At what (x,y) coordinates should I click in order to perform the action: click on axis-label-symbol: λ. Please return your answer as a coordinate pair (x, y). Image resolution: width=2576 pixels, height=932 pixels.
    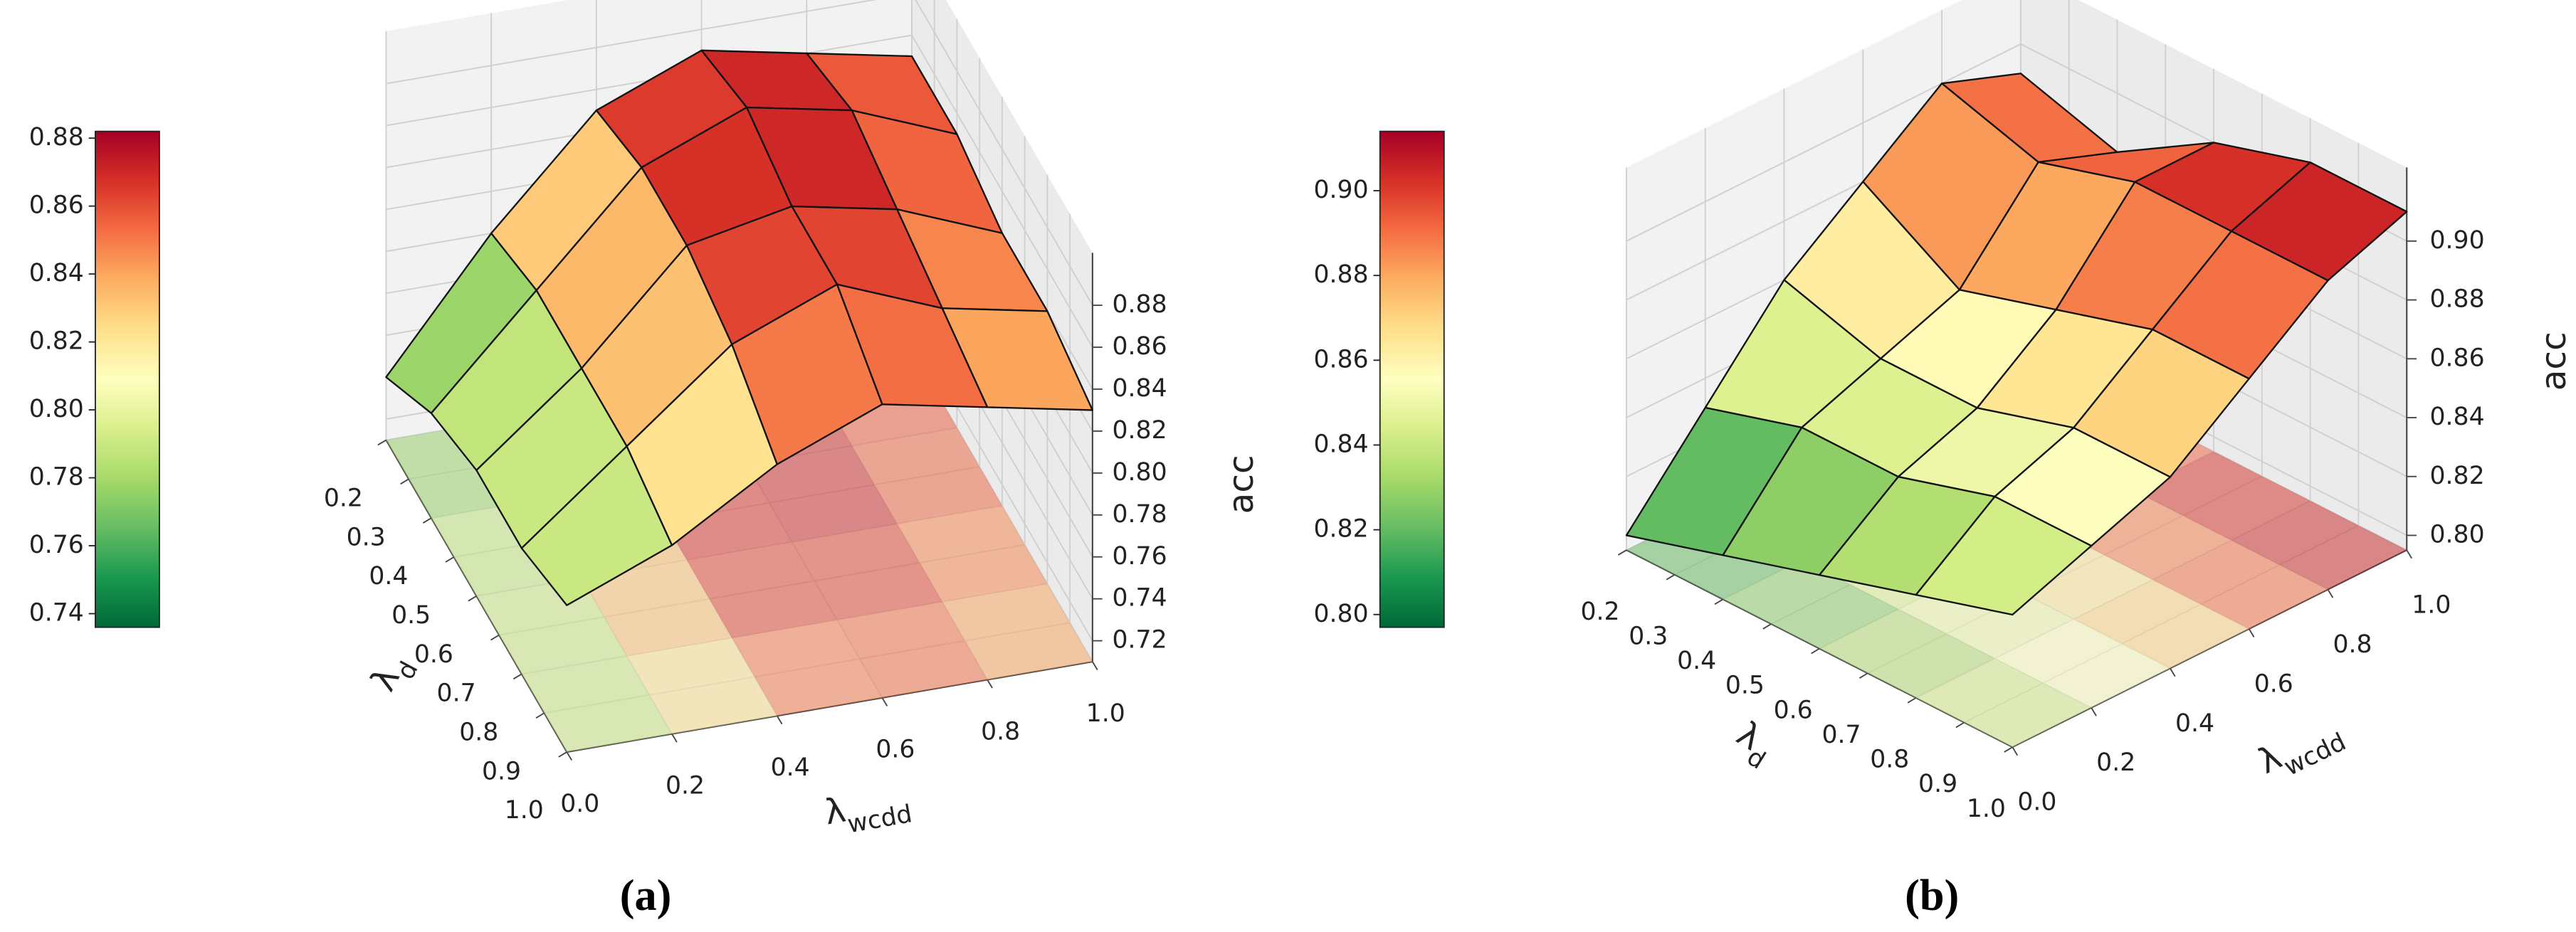
    Looking at the image, I should click on (835, 811).